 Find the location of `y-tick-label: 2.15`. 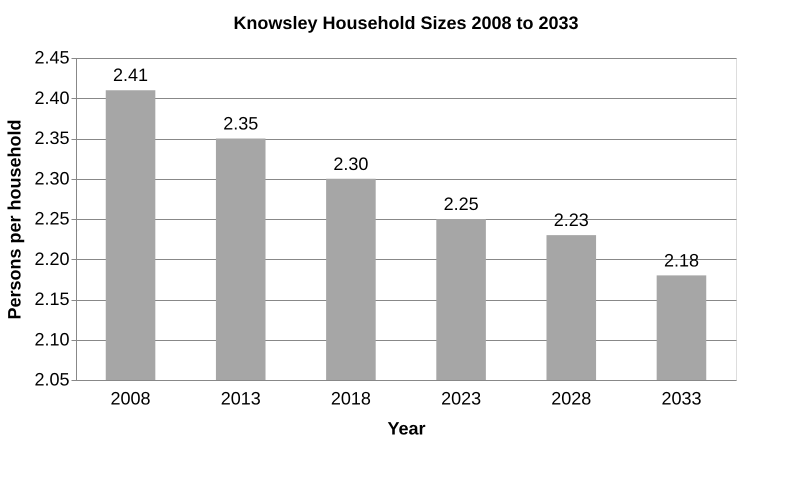

y-tick-label: 2.15 is located at coordinates (52, 299).